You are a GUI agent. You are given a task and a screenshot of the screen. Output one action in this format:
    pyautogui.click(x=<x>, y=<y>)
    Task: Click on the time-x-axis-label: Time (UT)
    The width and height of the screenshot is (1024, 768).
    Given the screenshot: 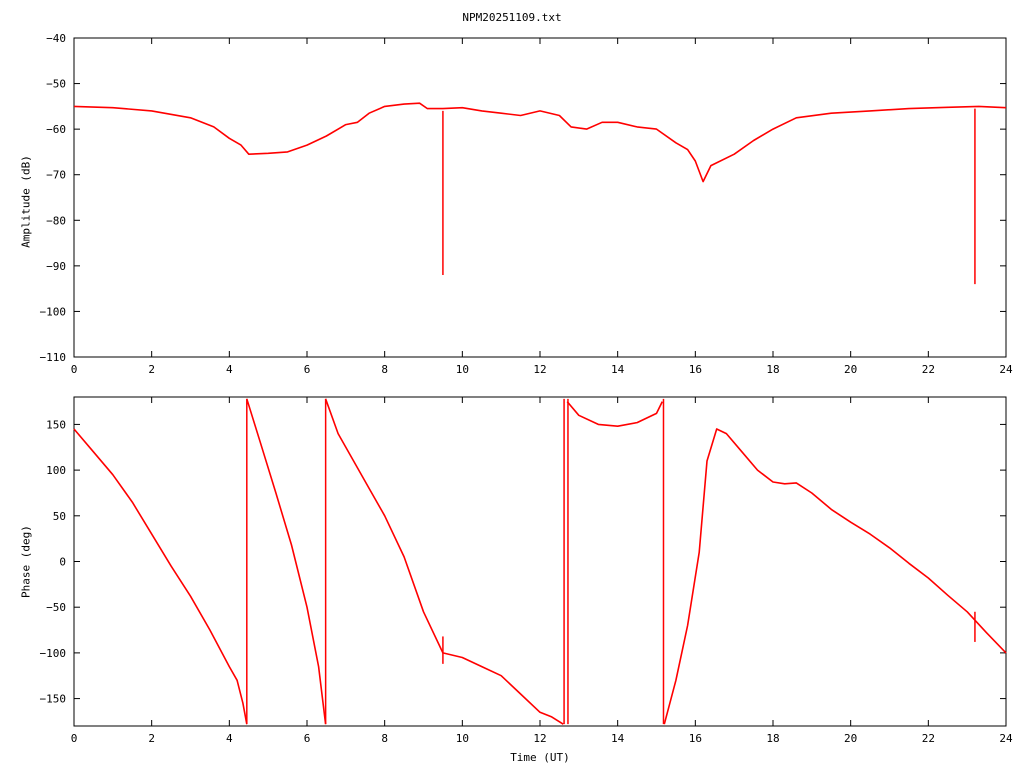 What is the action you would take?
    pyautogui.click(x=540, y=757)
    